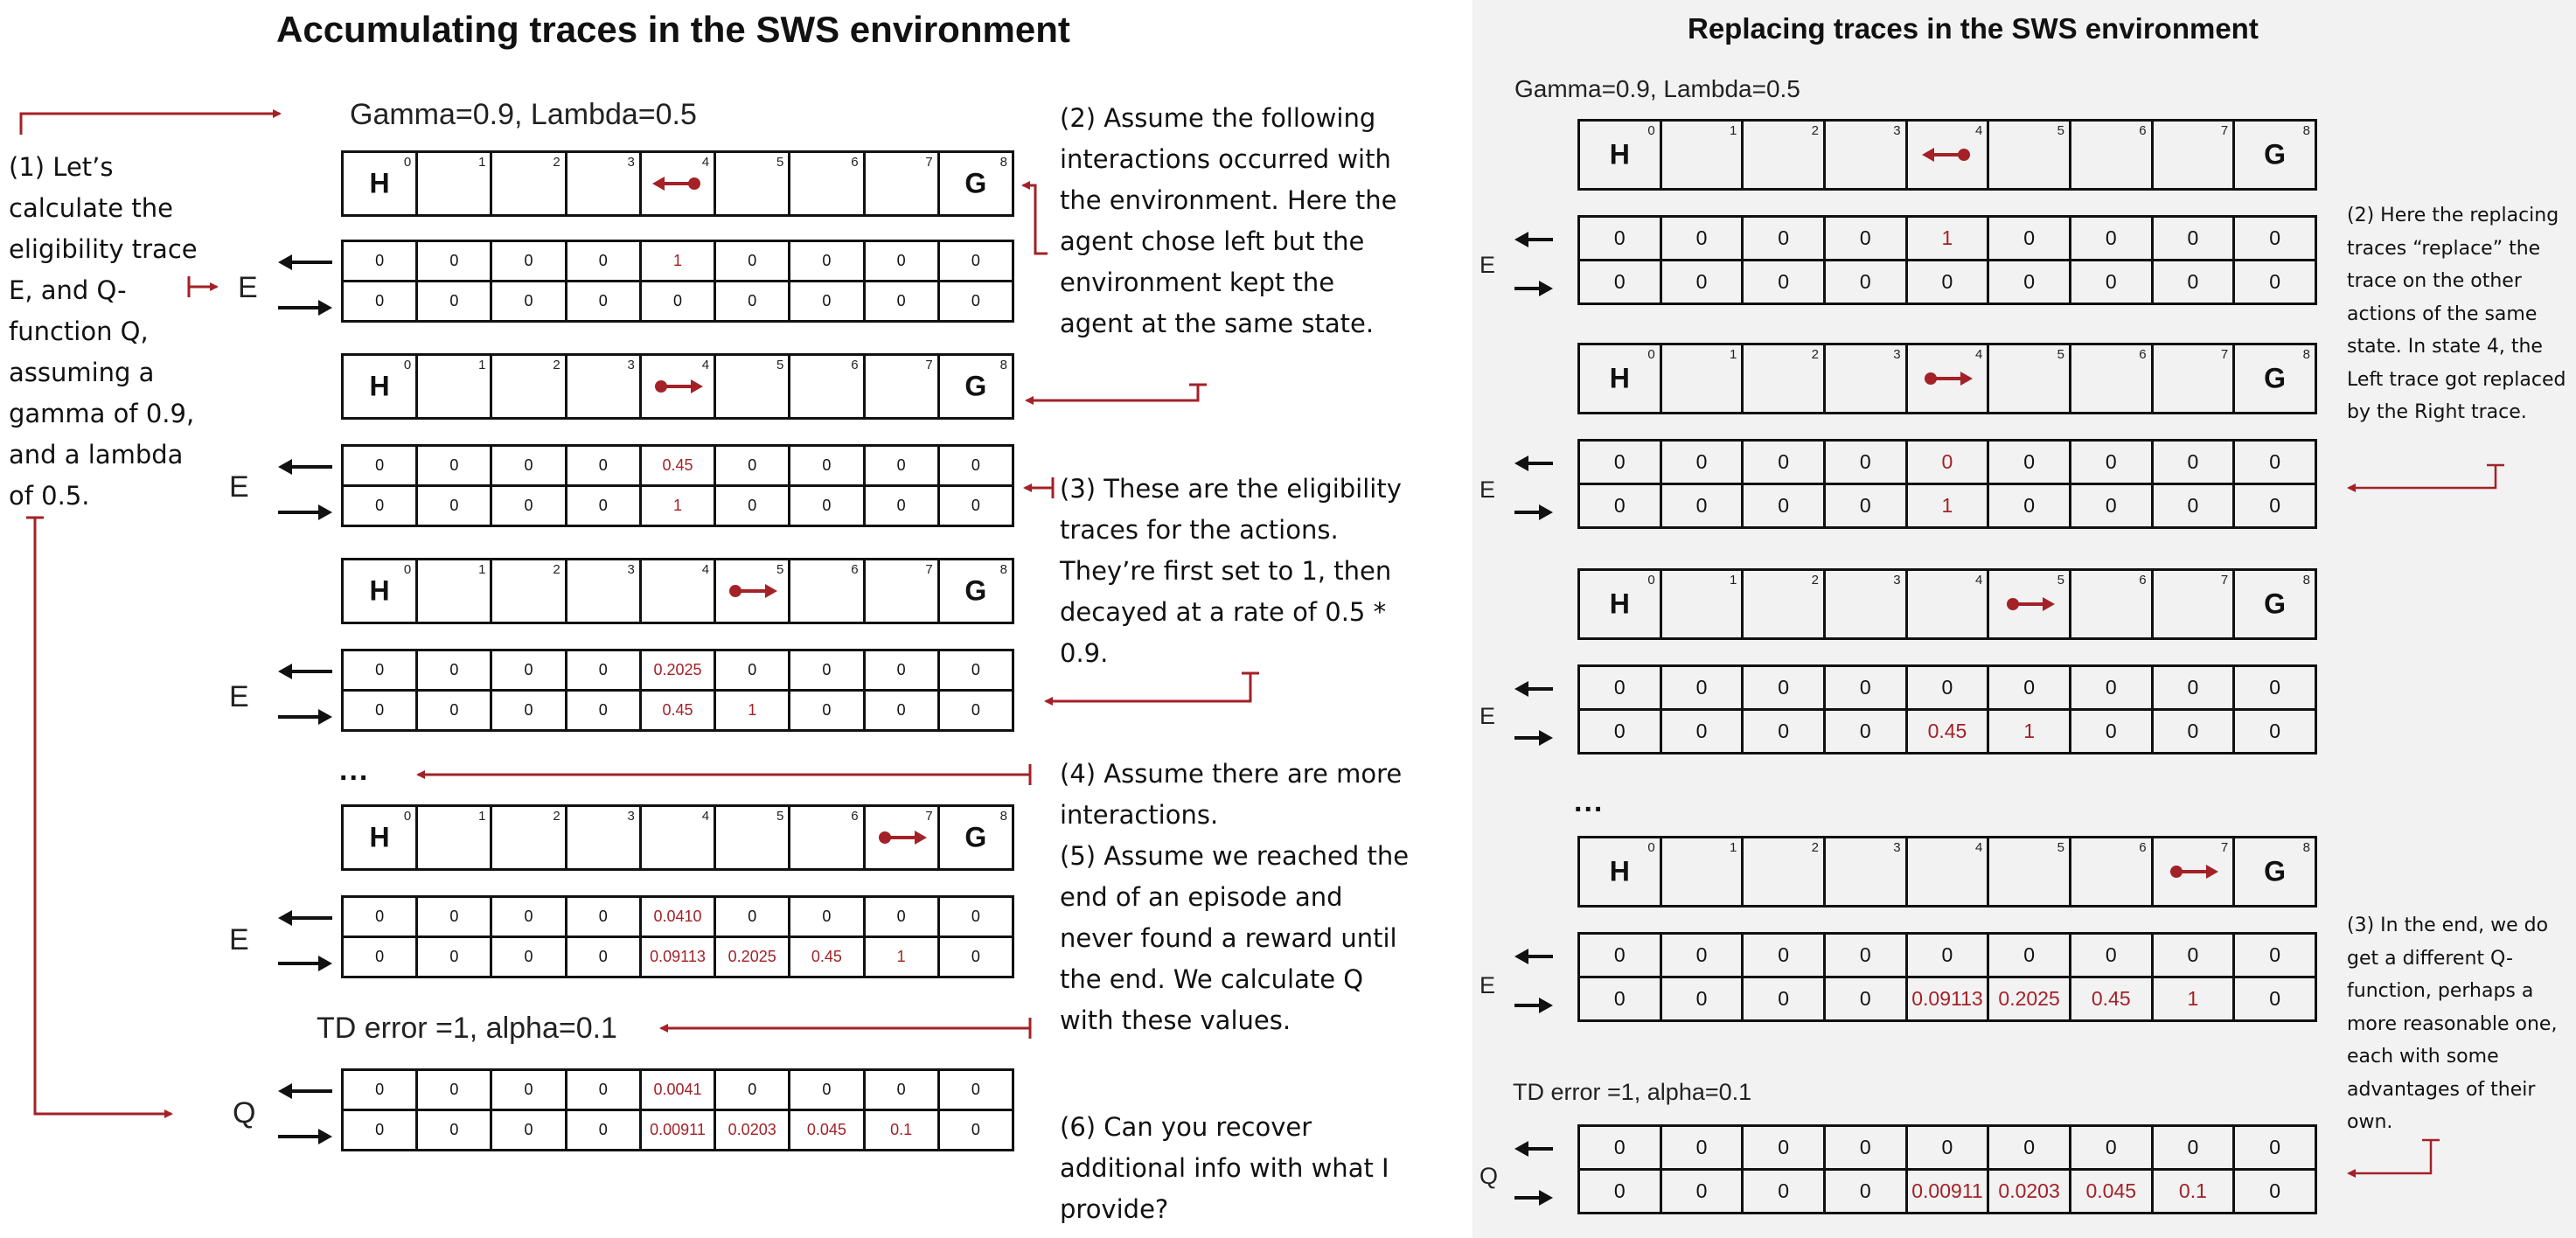 The width and height of the screenshot is (2576, 1238). Describe the element at coordinates (675, 184) in the screenshot. I see `agent-left-action-icon` at that location.